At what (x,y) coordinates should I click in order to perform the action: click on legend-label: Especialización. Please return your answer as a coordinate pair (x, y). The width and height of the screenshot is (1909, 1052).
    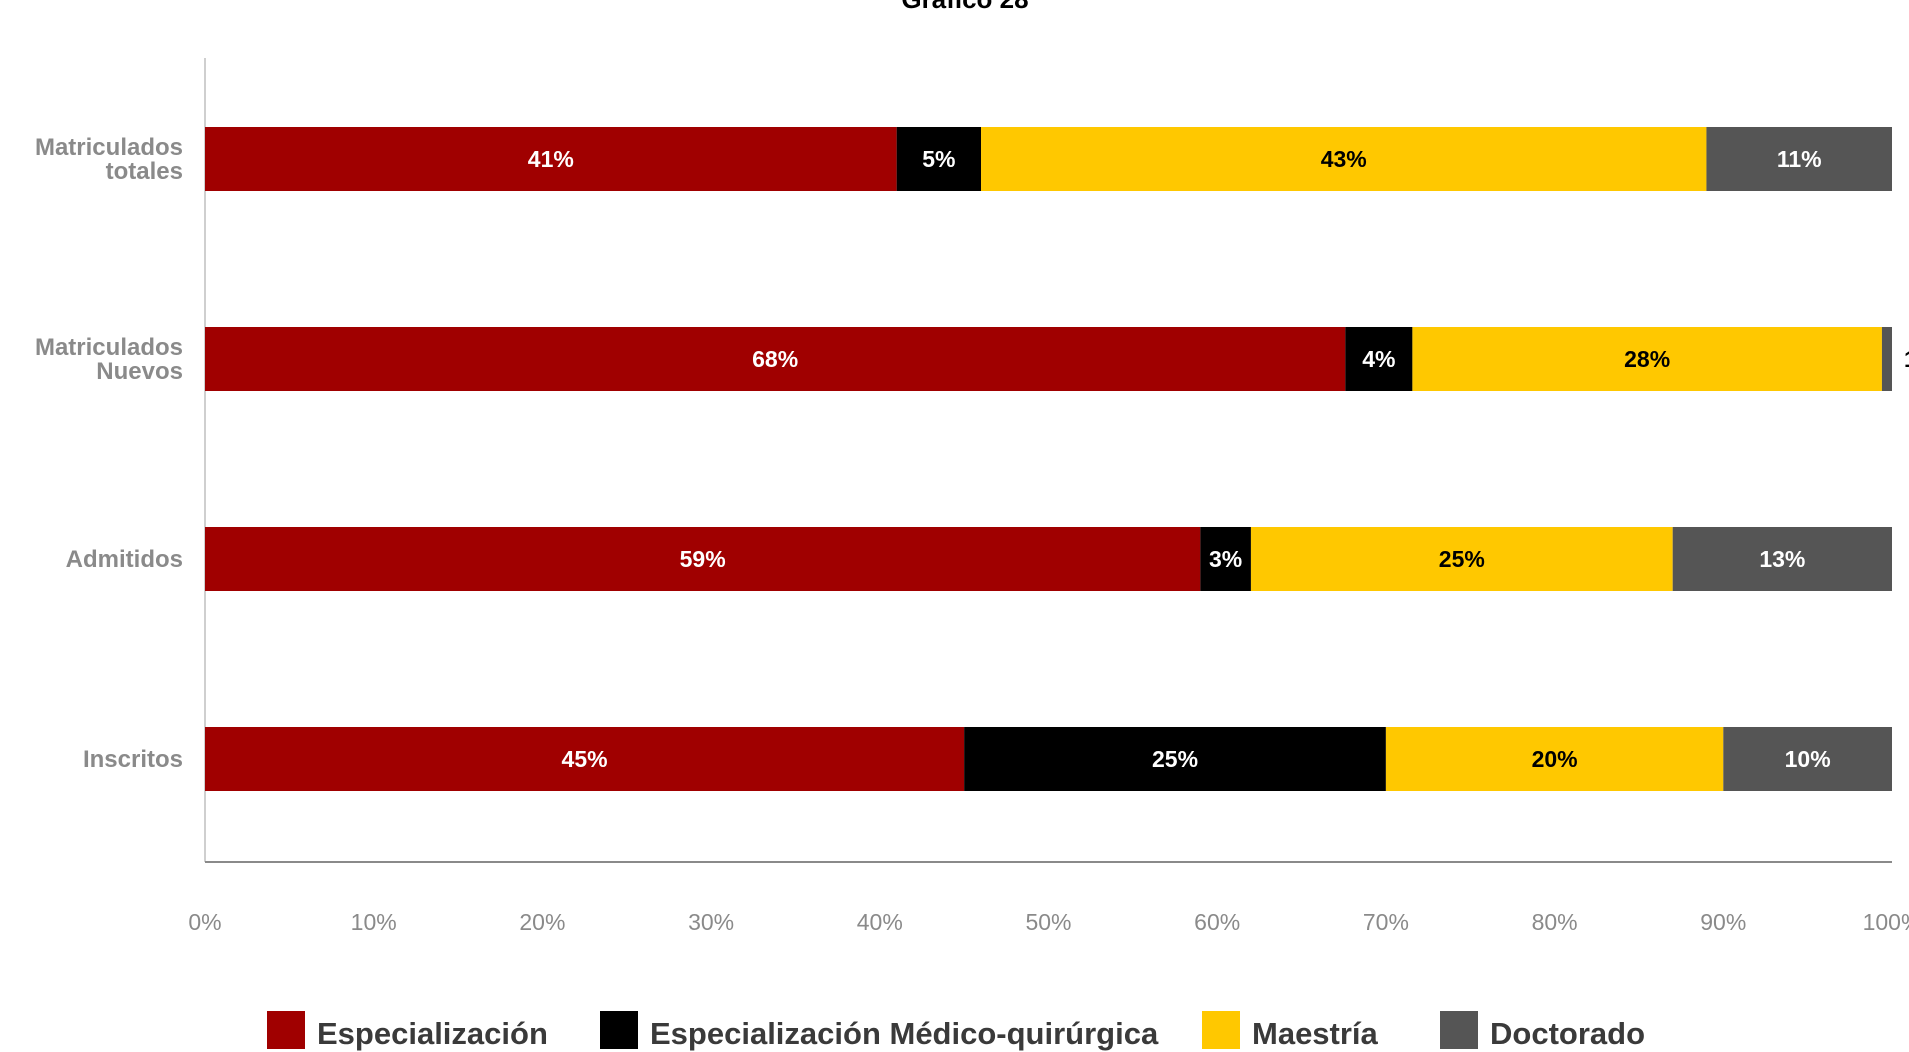
    Looking at the image, I should click on (432, 1033).